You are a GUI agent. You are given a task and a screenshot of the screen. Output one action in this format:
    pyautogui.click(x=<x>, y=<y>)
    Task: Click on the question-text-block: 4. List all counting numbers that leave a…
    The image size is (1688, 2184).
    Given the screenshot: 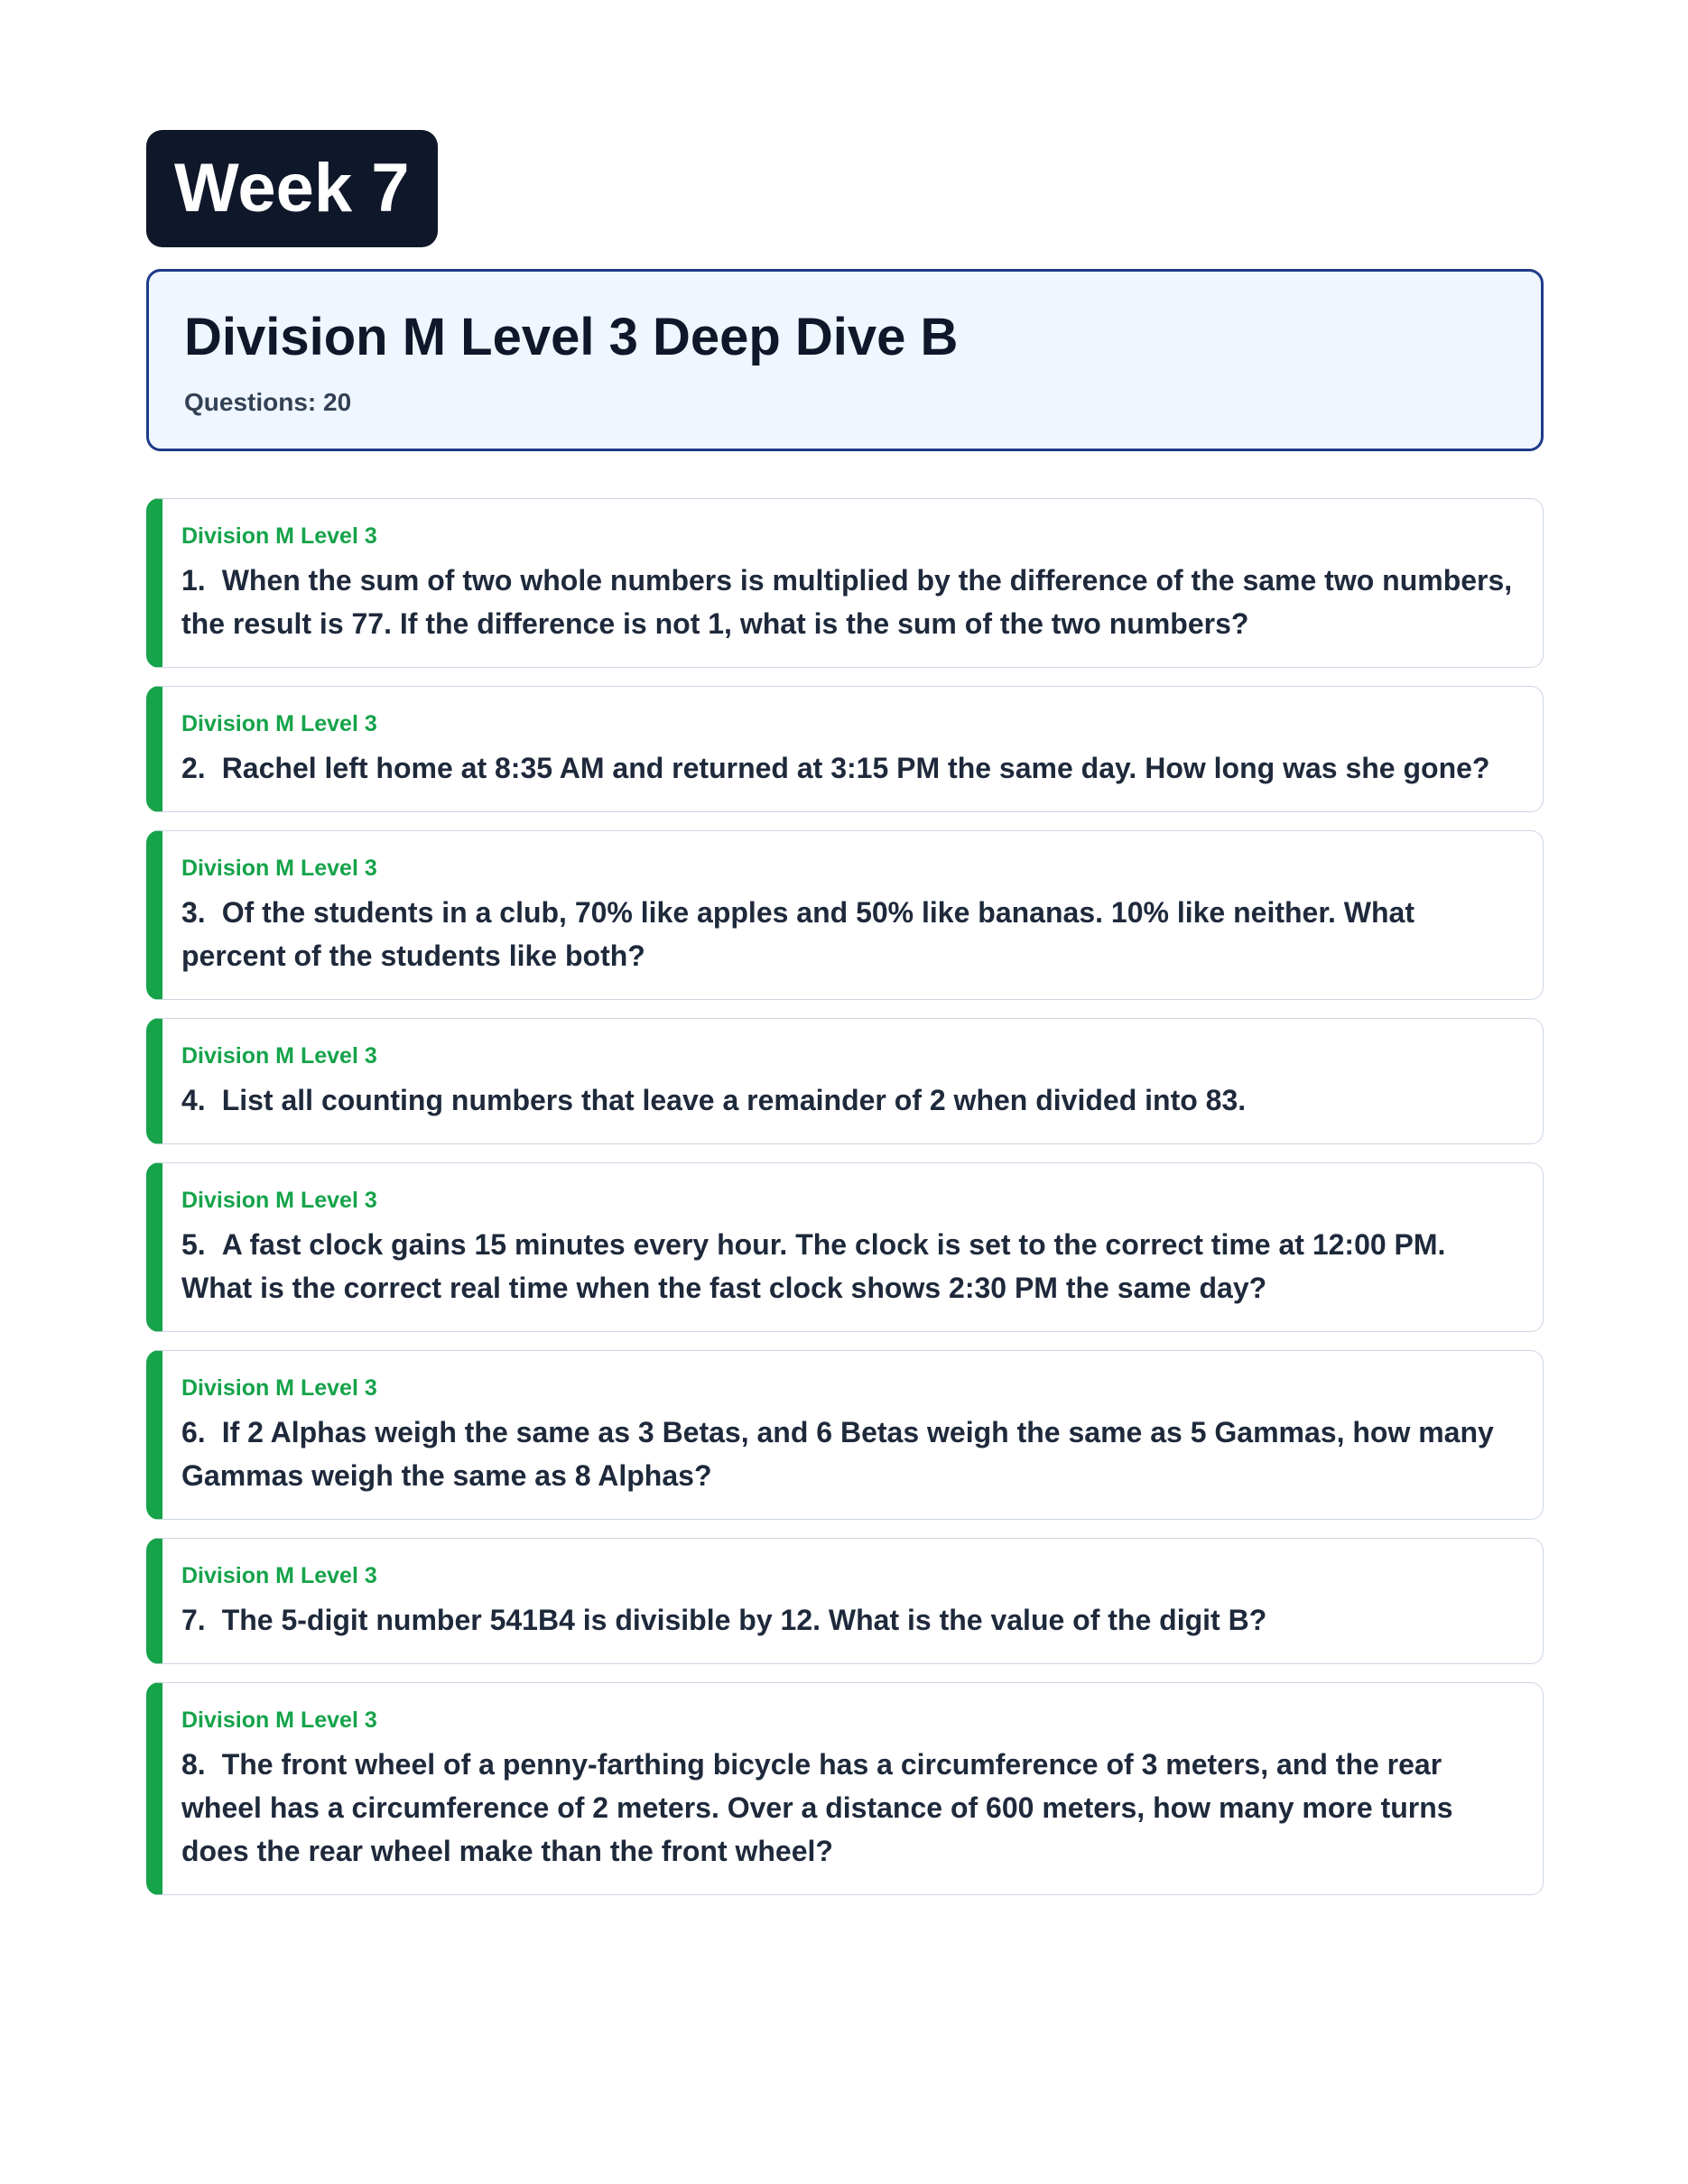 What is the action you would take?
    pyautogui.click(x=849, y=1100)
    